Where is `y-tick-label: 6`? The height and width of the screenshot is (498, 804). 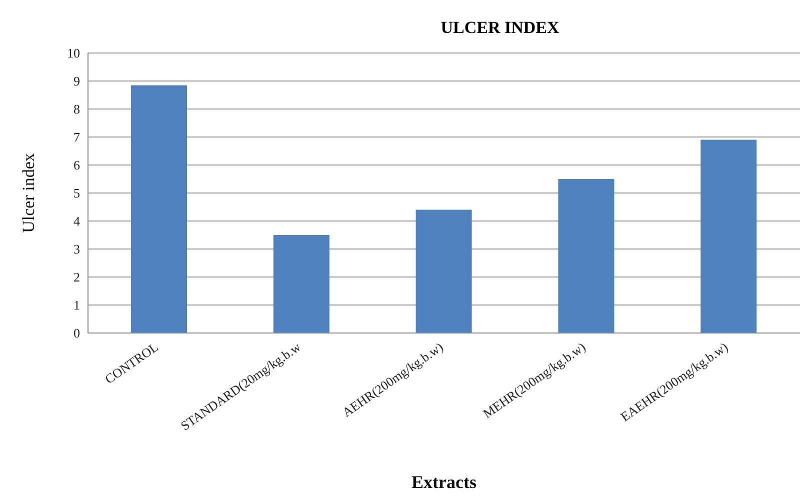
y-tick-label: 6 is located at coordinates (77, 165).